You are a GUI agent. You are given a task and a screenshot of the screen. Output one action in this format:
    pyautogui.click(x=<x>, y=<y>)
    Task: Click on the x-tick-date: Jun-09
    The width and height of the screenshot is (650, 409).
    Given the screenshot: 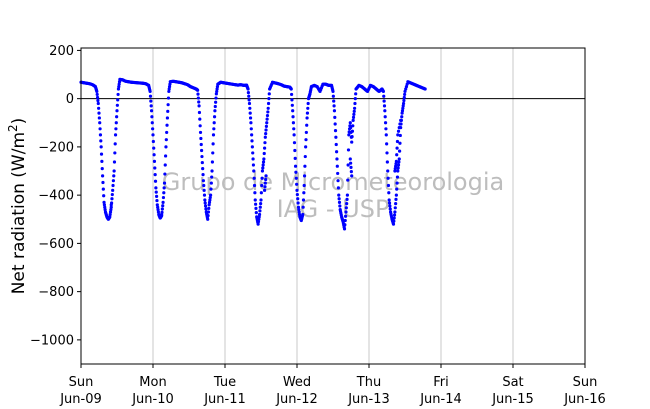 What is the action you would take?
    pyautogui.click(x=80, y=399)
    